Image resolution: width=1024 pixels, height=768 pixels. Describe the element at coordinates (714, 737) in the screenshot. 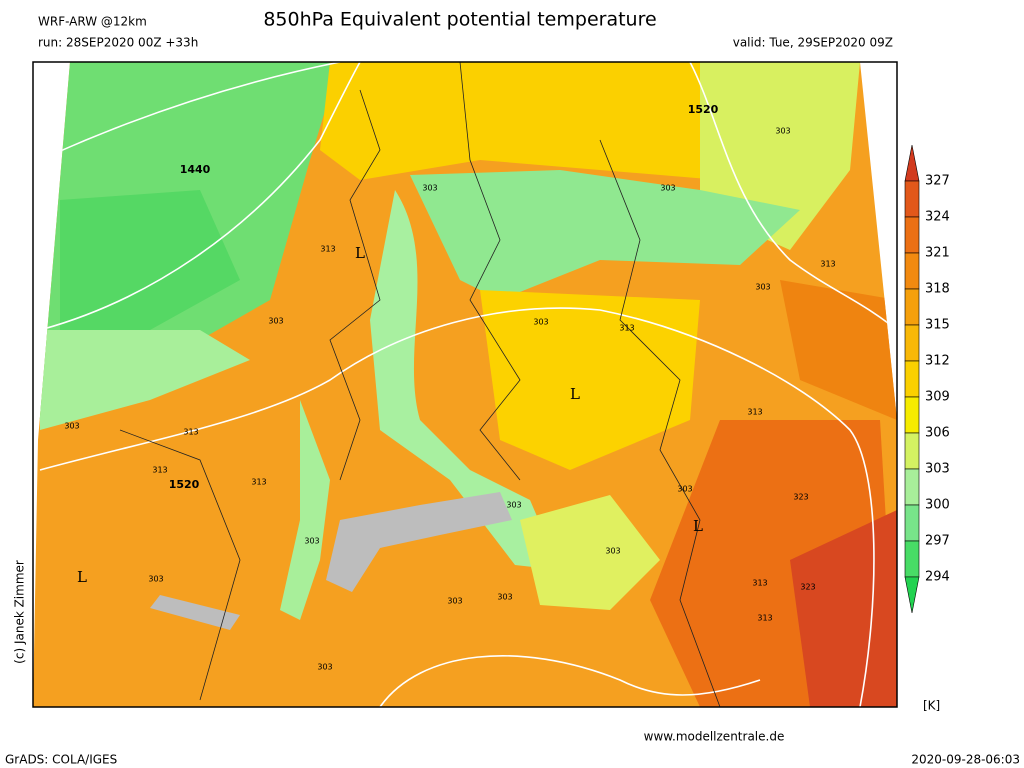

I see `website: www.modellzentrale.de` at that location.